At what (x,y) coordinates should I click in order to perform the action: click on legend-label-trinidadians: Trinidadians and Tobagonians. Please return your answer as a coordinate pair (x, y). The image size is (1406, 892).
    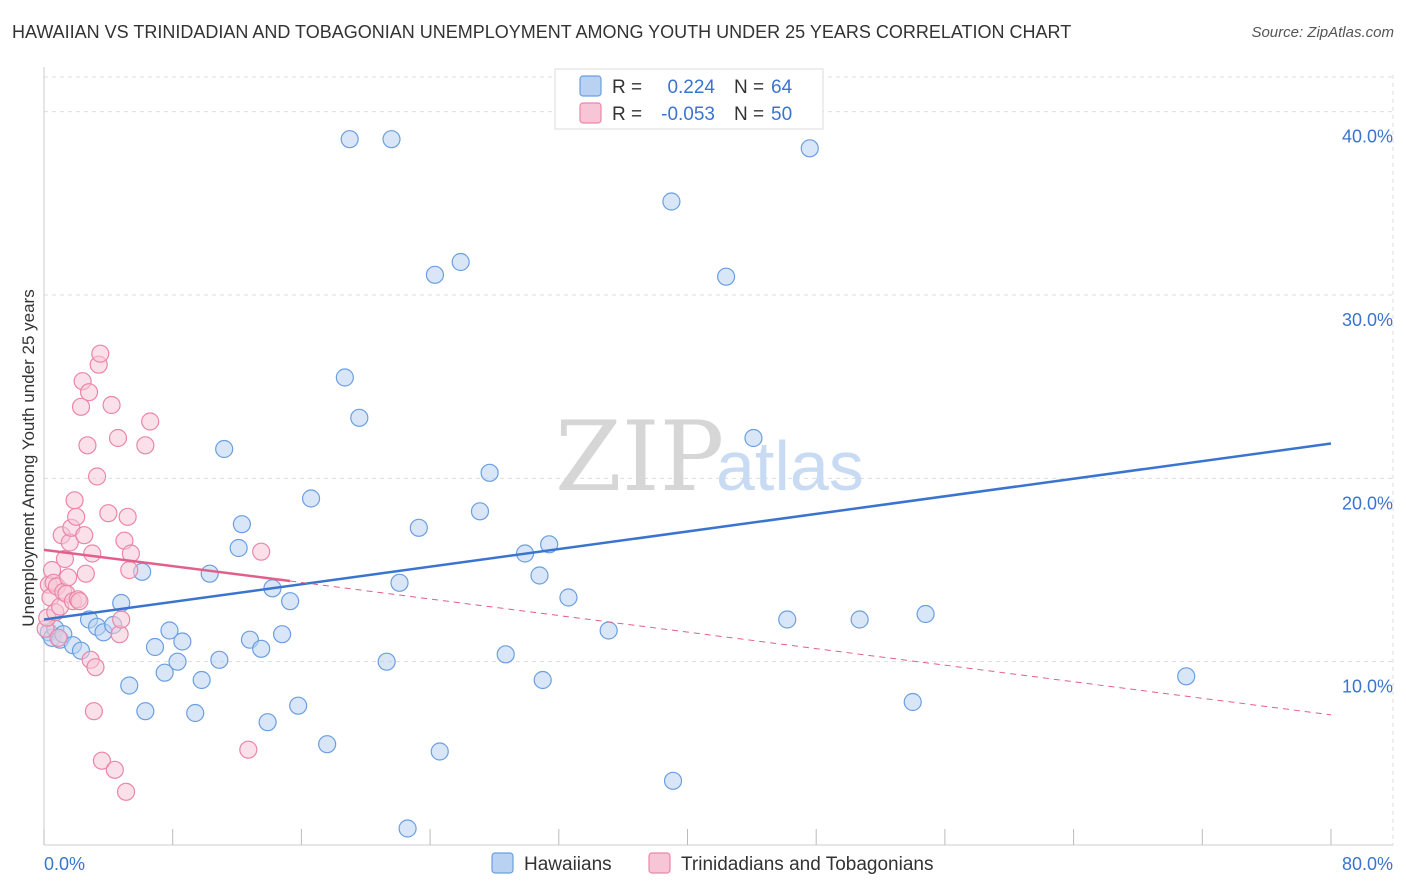
    Looking at the image, I should click on (807, 864).